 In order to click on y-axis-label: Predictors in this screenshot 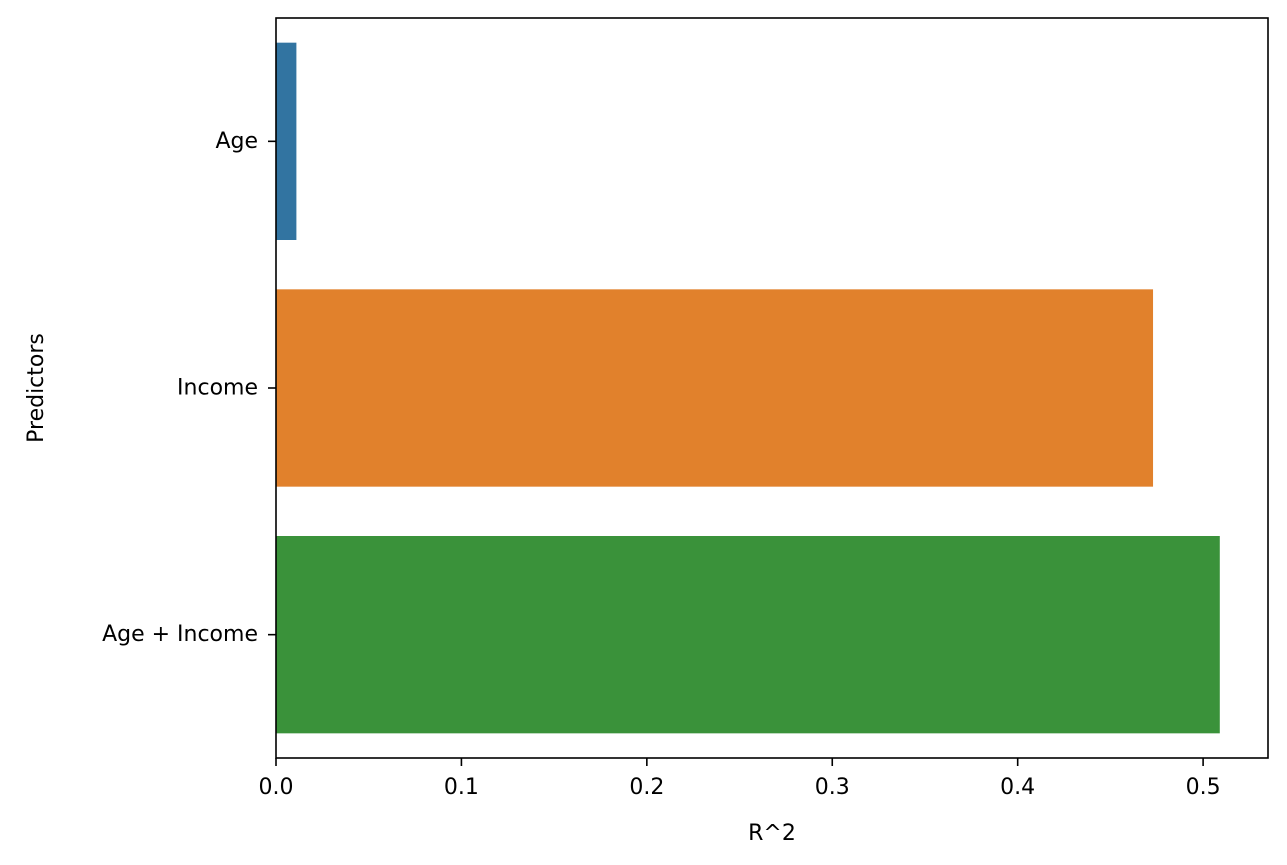, I will do `click(36, 388)`.